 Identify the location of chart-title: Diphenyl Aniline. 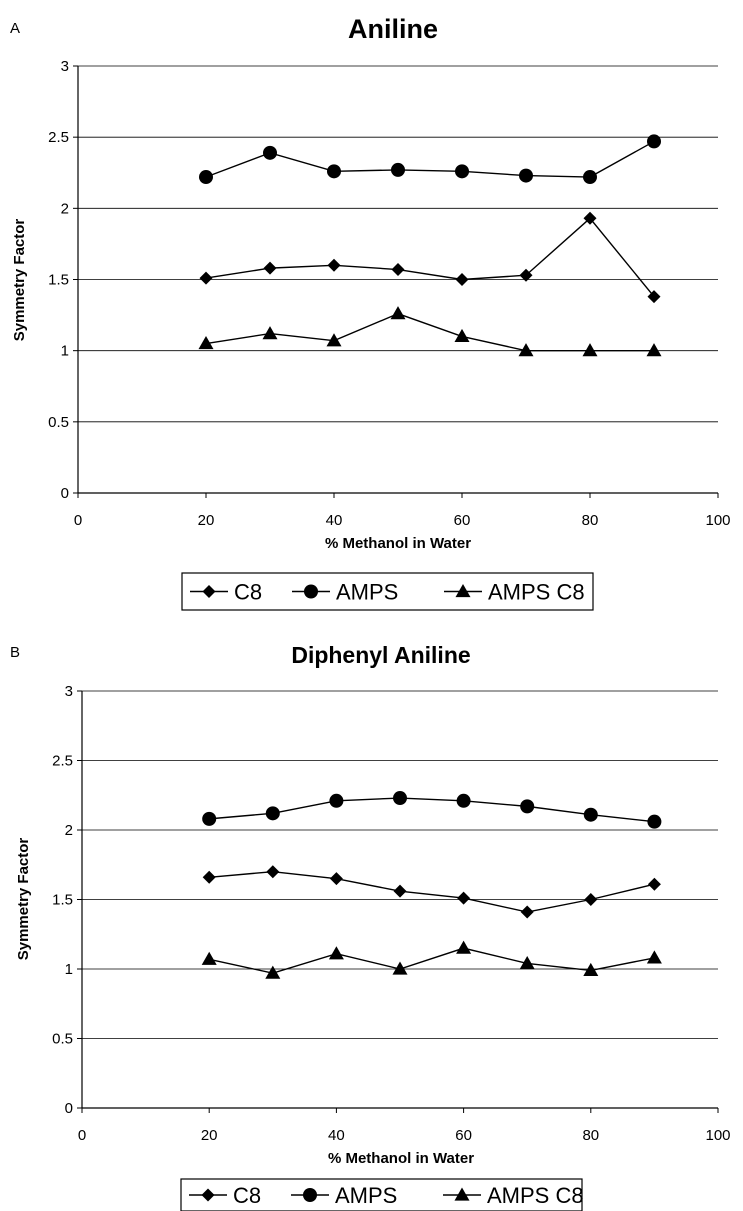
(380, 655).